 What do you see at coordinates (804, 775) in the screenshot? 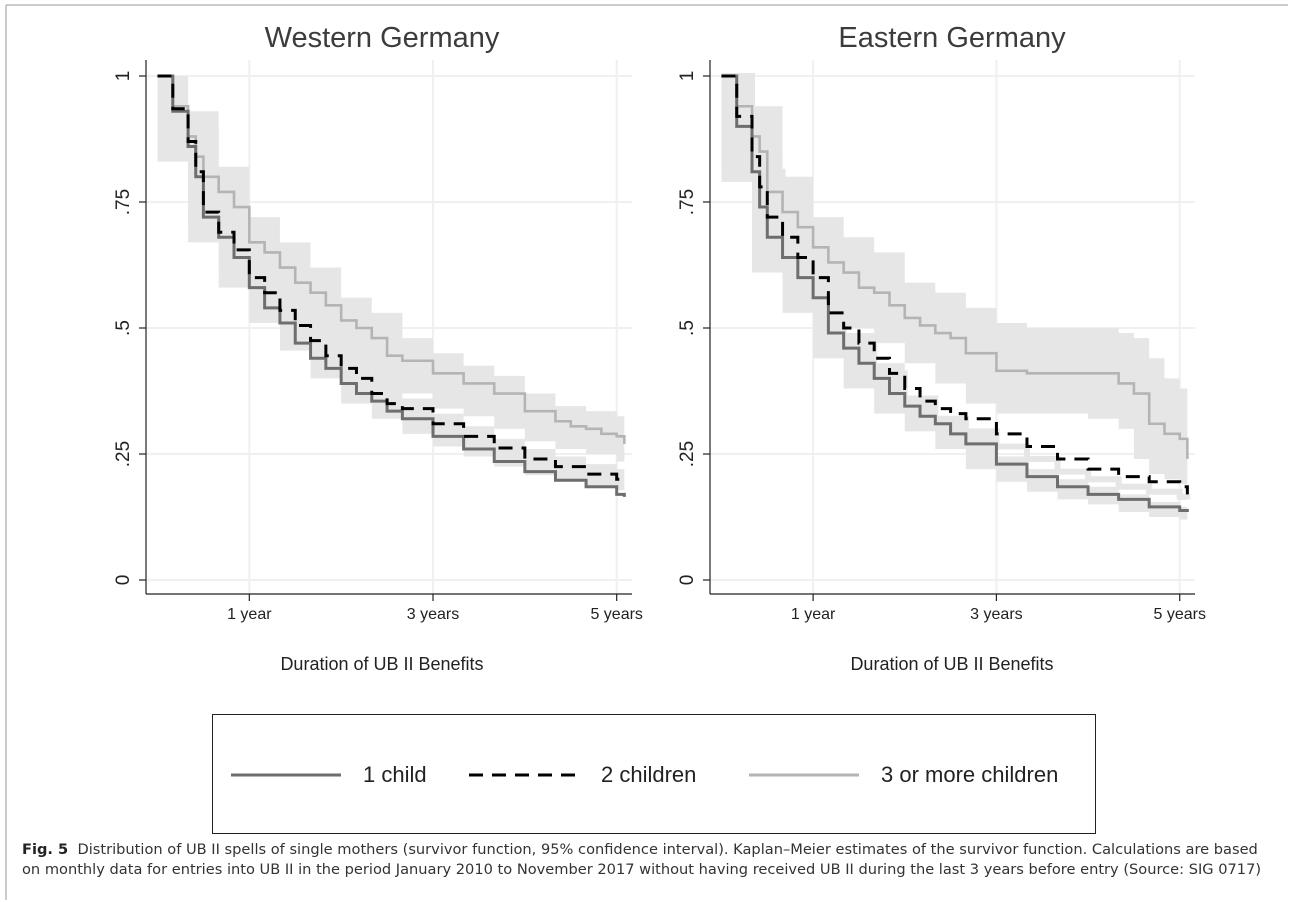
I see `legend-swatch-solid-light` at bounding box center [804, 775].